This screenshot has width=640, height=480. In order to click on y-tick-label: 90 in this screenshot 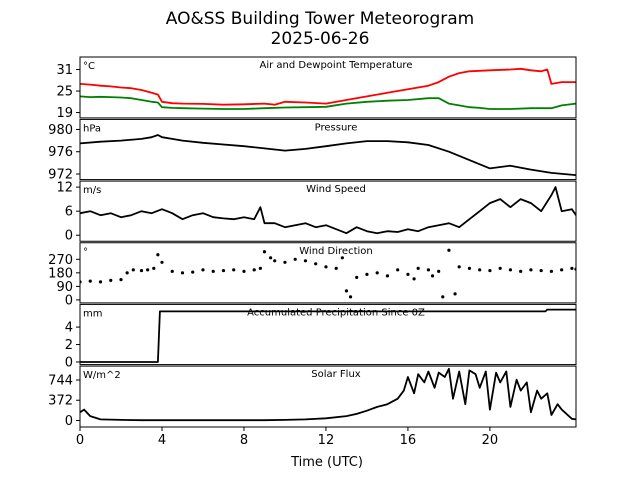, I will do `click(64, 287)`.